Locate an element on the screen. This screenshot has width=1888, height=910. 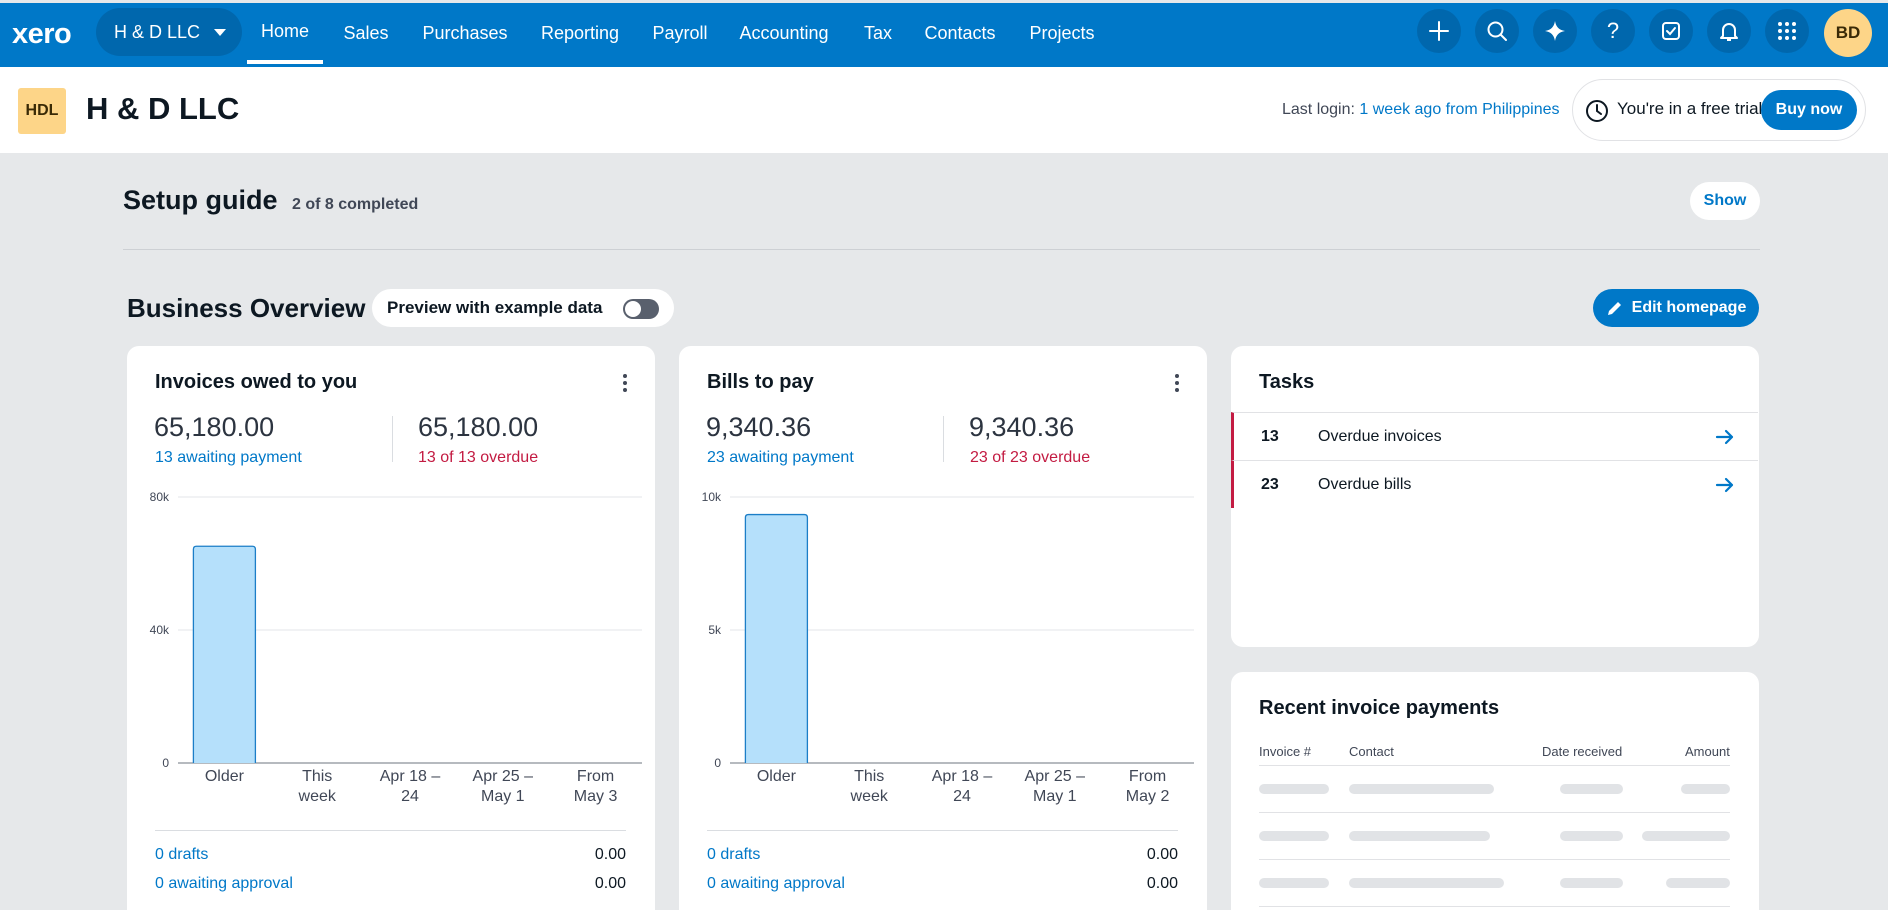
buy-now-button: Buy now is located at coordinates (1809, 110).